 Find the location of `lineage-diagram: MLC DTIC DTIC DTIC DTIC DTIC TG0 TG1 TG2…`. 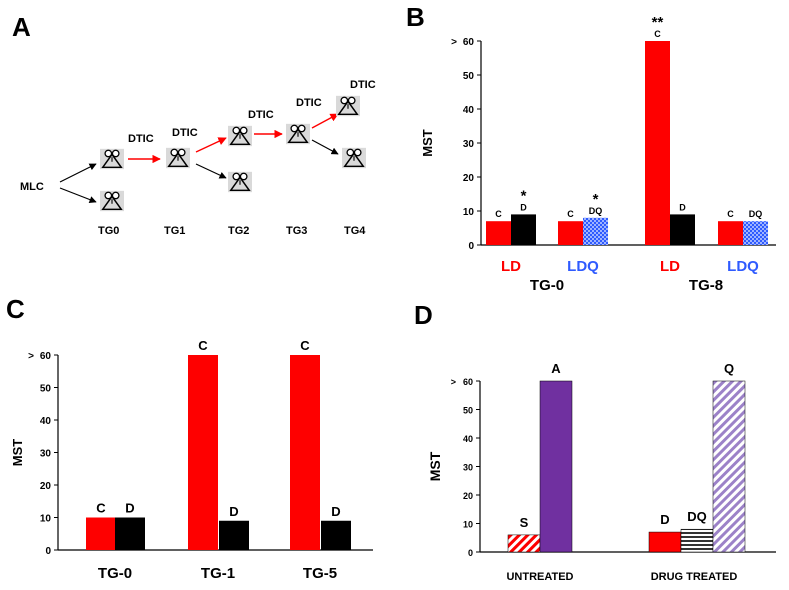

lineage-diagram: MLC DTIC DTIC DTIC DTIC DTIC TG0 TG1 TG2… is located at coordinates (198, 158).